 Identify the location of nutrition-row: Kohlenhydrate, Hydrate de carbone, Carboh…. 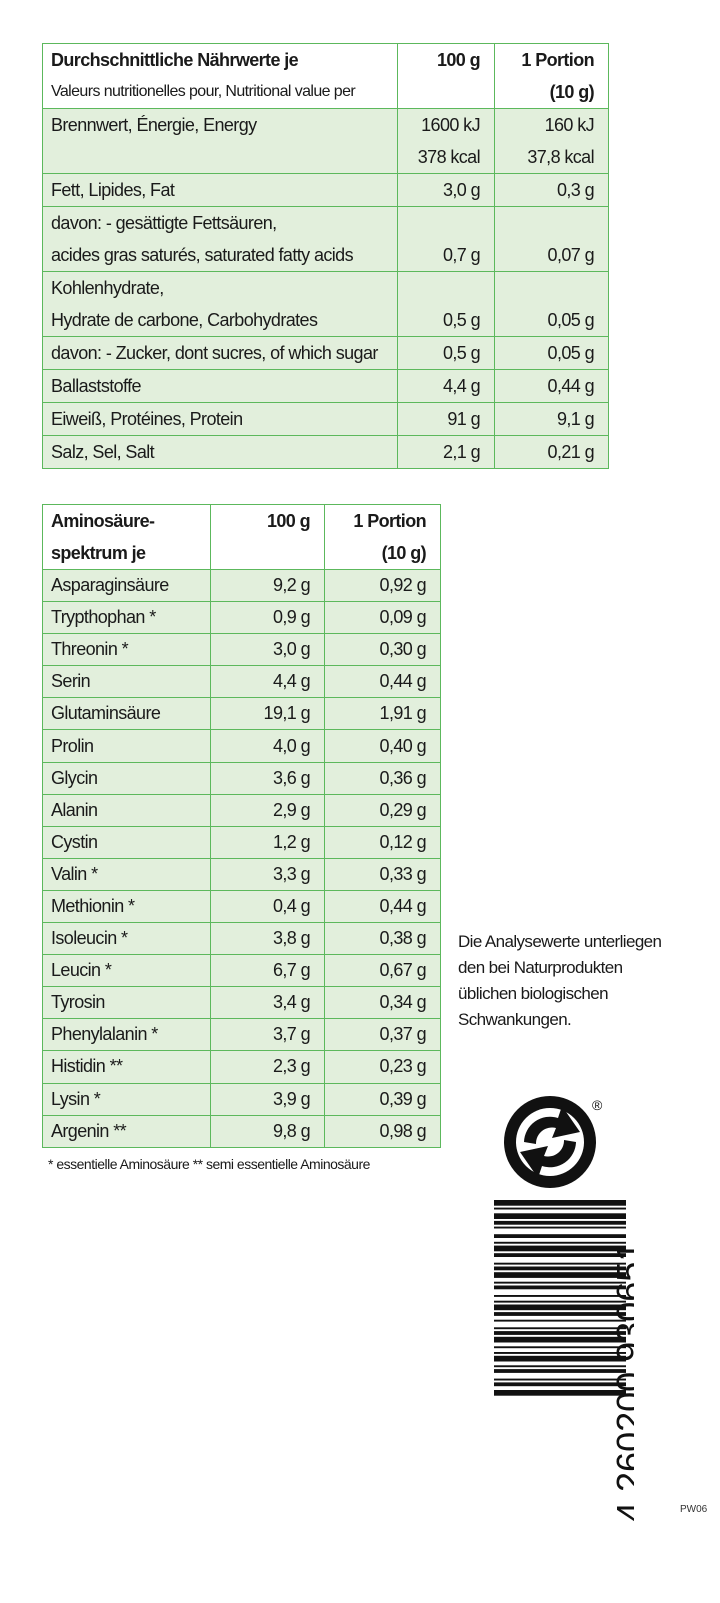
(325, 304).